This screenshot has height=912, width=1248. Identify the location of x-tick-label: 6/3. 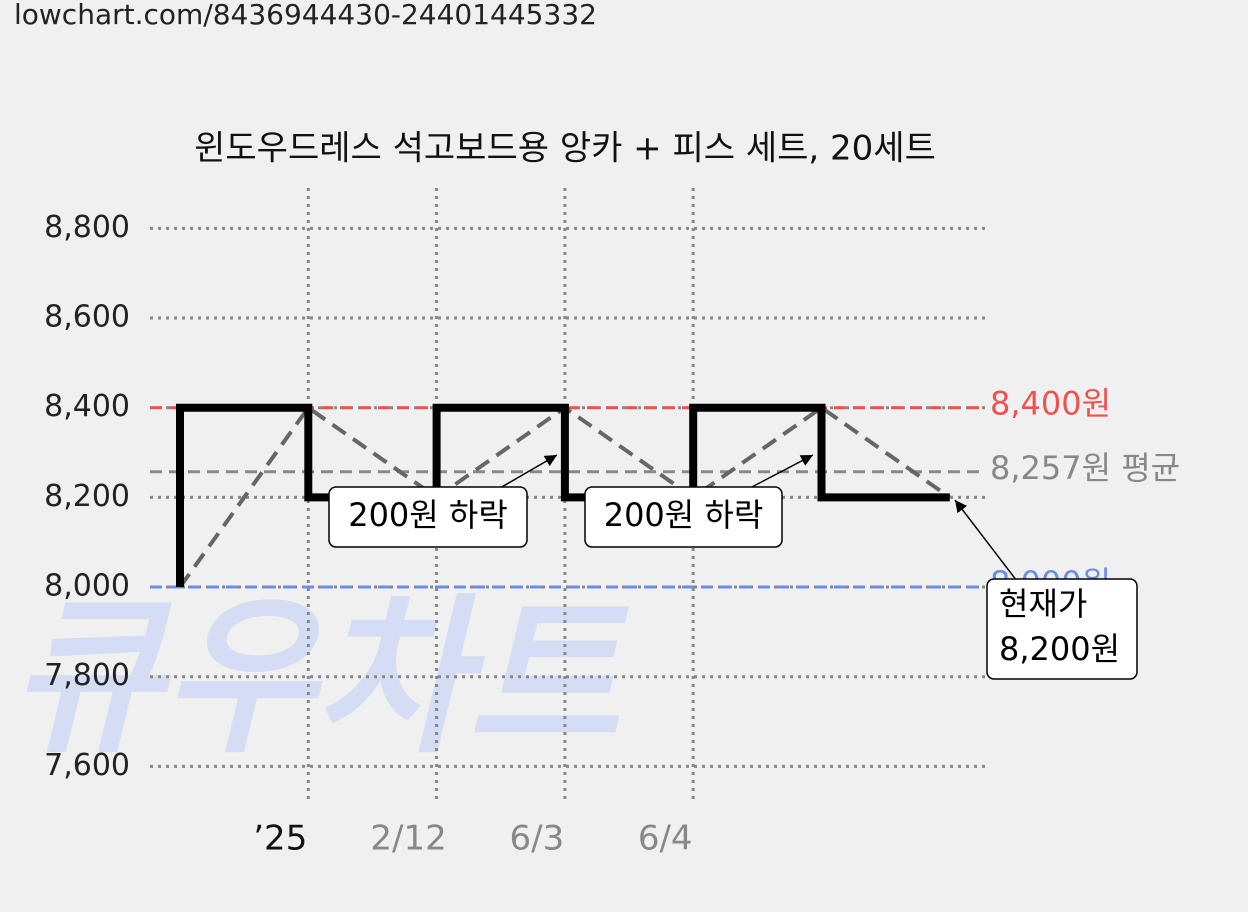
(537, 839).